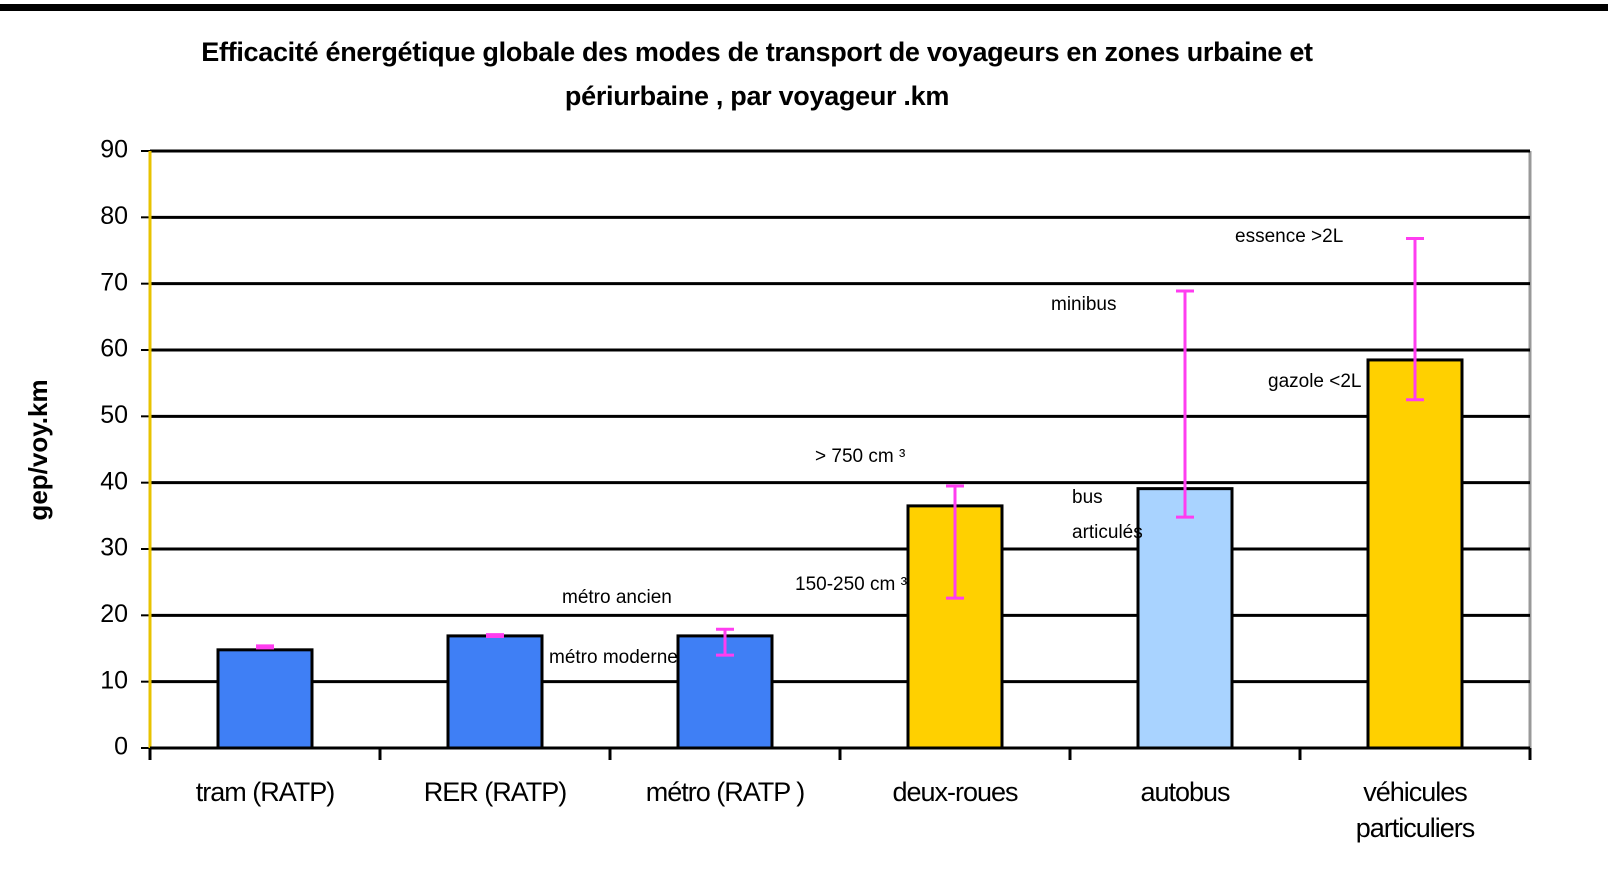  What do you see at coordinates (955, 792) in the screenshot?
I see `x-tick-label: deux-roues` at bounding box center [955, 792].